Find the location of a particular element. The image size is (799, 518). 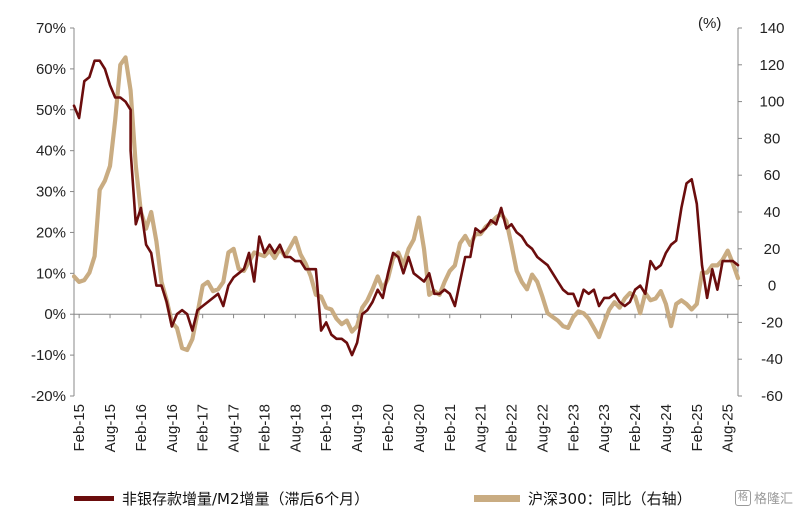

legend-label-nonbank-deposit: 非银存款增量/M2增量（滞后6个月） is located at coordinates (246, 499).